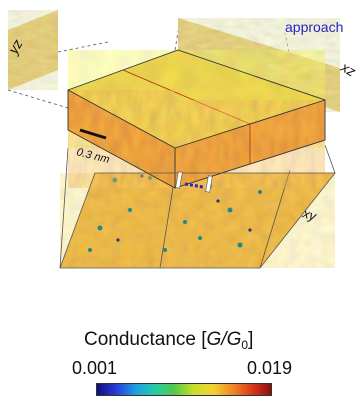 The image size is (362, 396). What do you see at coordinates (184, 389) in the screenshot?
I see `colorbar-gradient` at bounding box center [184, 389].